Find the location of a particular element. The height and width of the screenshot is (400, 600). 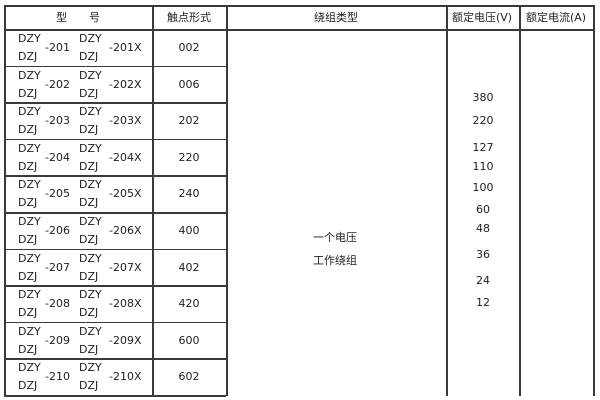

rated-voltage: 12 is located at coordinates (483, 302).